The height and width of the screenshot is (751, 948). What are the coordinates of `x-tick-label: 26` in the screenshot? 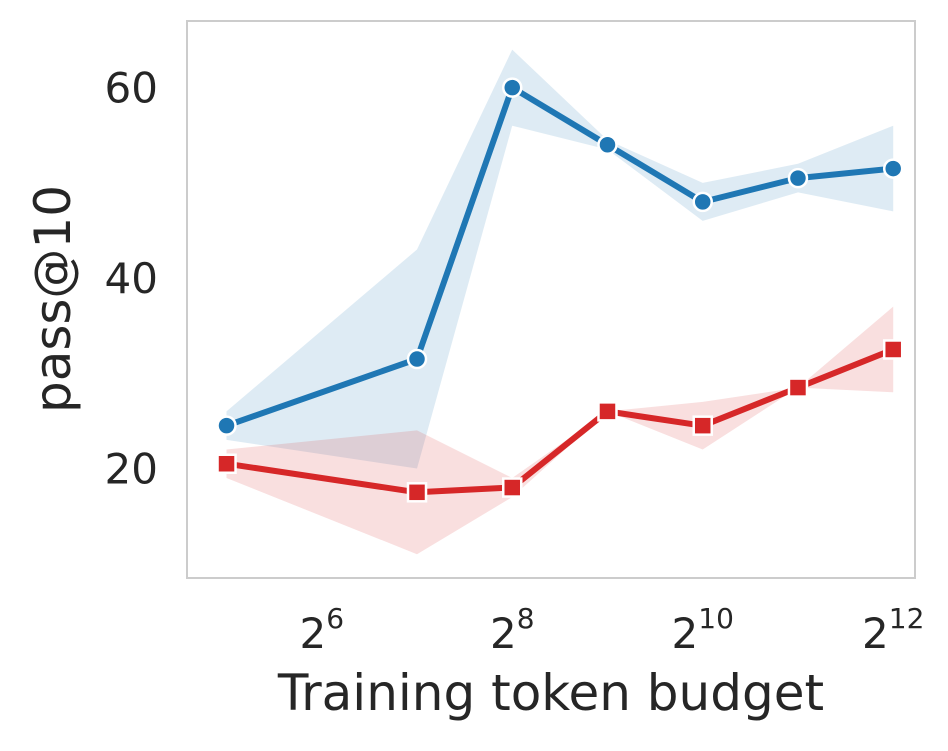 It's located at (321, 630).